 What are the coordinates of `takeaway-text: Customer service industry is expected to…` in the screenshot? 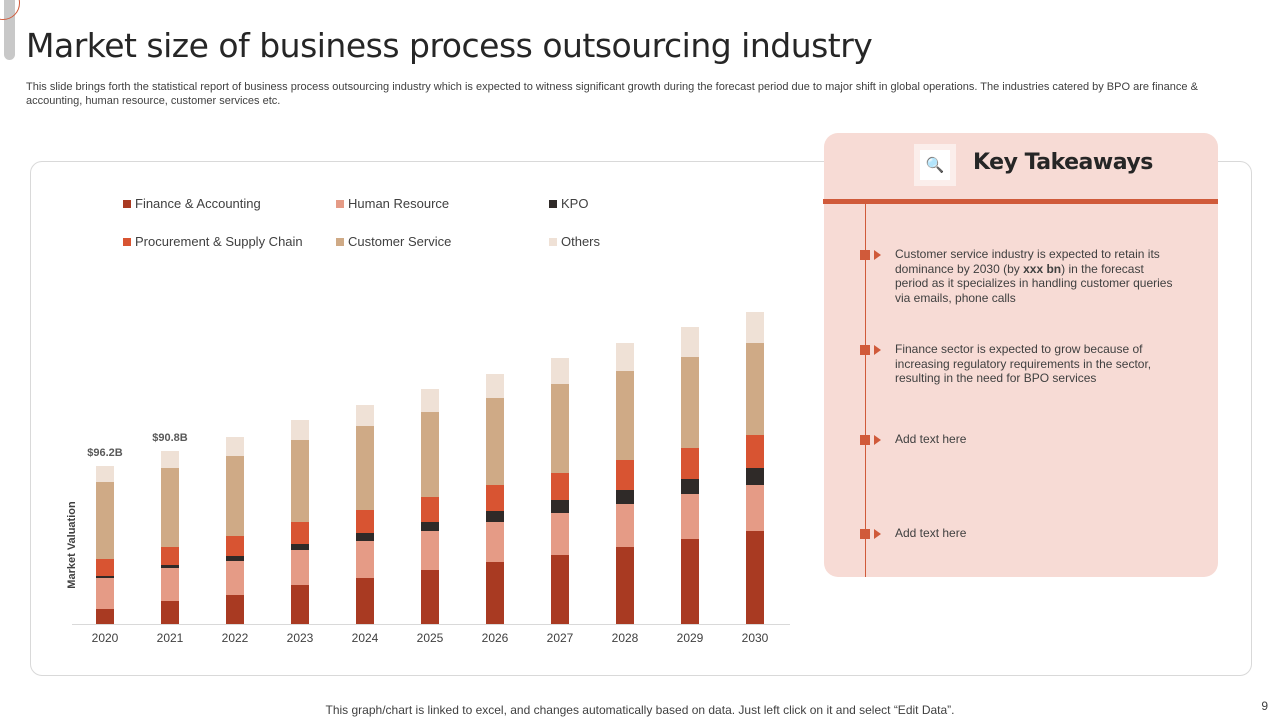 It's located at (1034, 276).